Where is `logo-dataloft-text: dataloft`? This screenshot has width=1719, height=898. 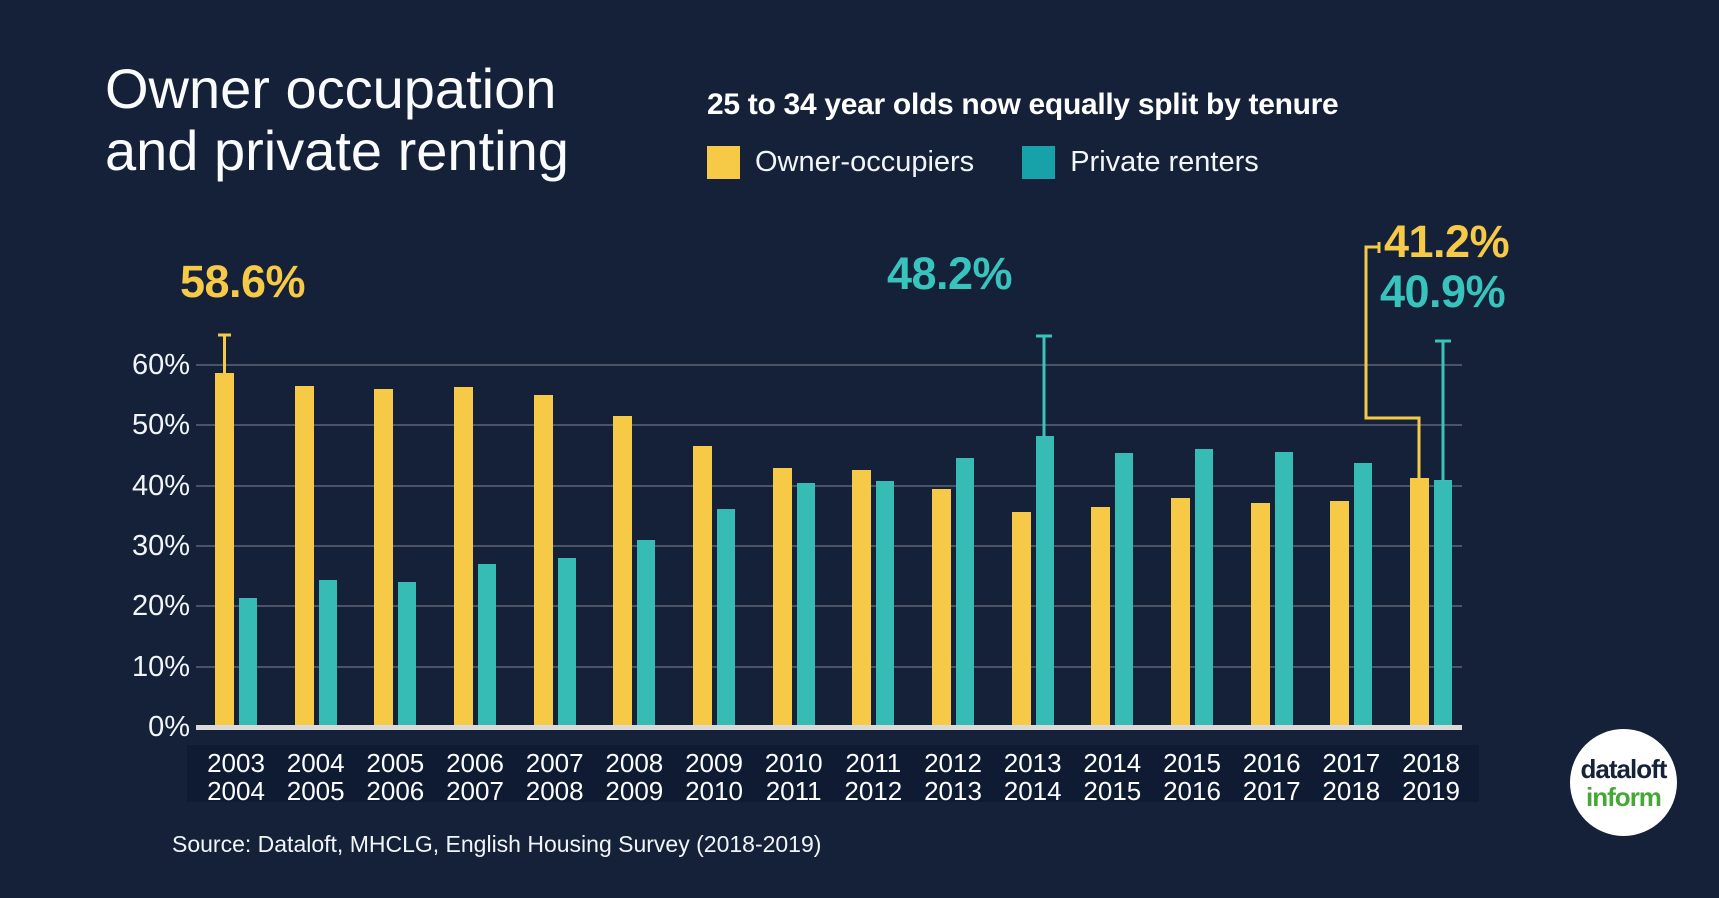
logo-dataloft-text: dataloft is located at coordinates (1624, 768).